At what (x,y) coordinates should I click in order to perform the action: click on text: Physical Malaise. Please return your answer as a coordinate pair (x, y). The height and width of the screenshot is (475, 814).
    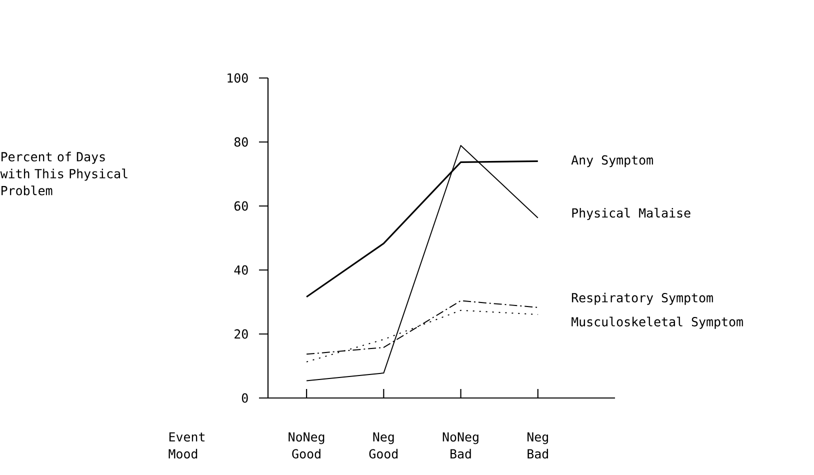
    Looking at the image, I should click on (631, 214).